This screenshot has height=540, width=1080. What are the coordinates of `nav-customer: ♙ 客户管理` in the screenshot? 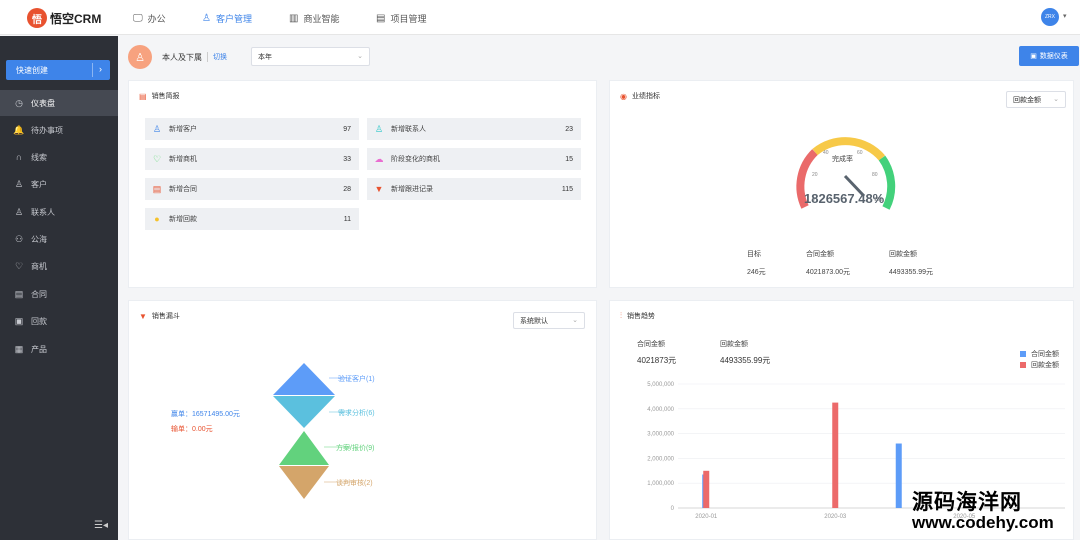 It's located at (227, 18).